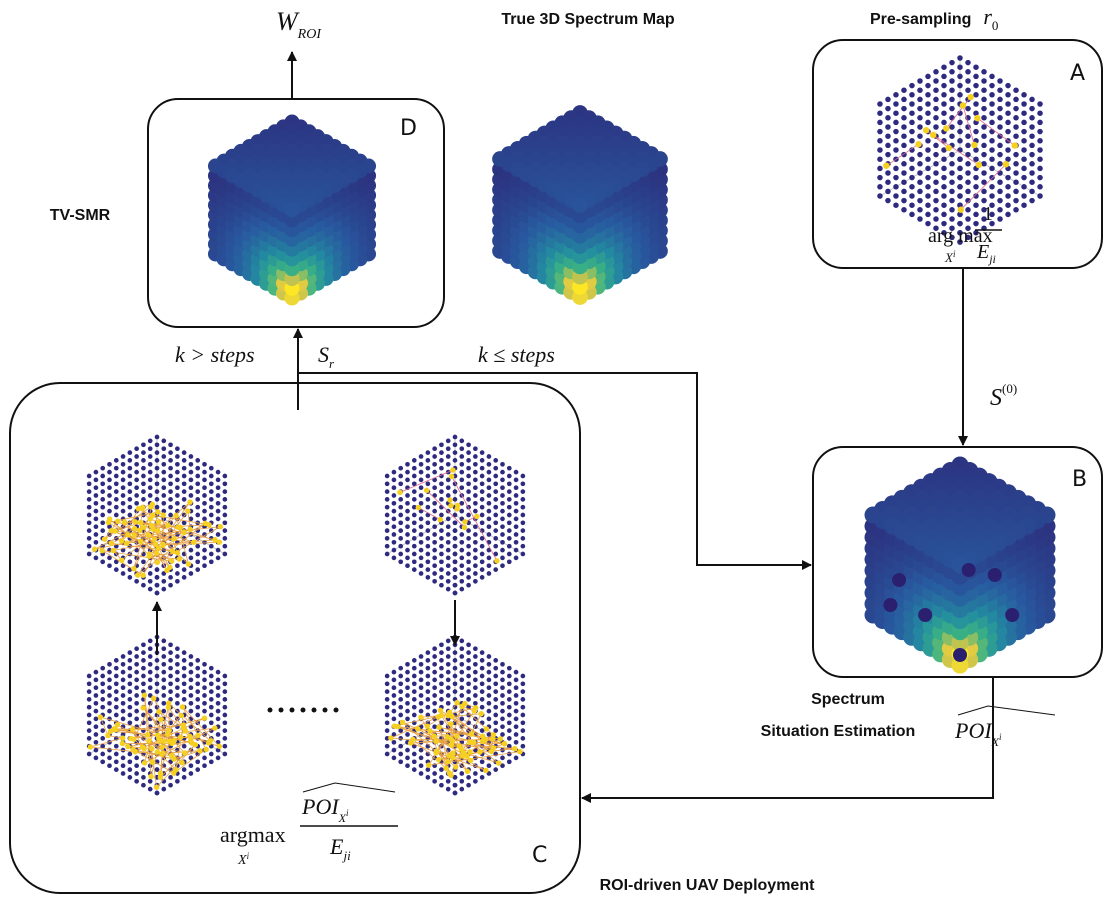  I want to click on cube-plot, so click(580, 205).